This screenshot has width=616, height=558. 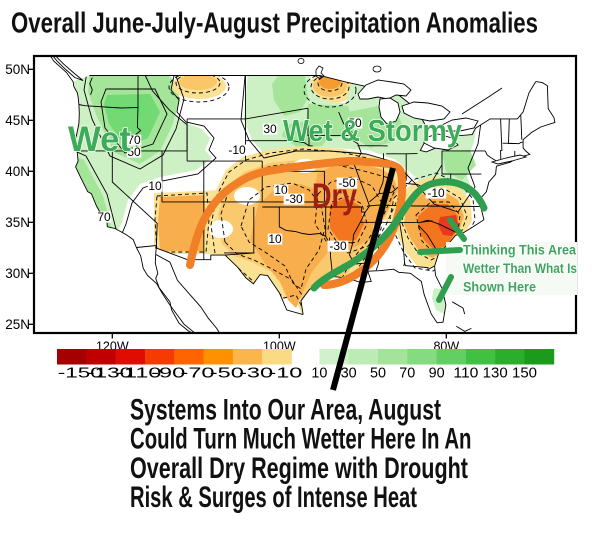 What do you see at coordinates (285, 409) in the screenshot?
I see `svg-text: Systems Into Our Area, August` at bounding box center [285, 409].